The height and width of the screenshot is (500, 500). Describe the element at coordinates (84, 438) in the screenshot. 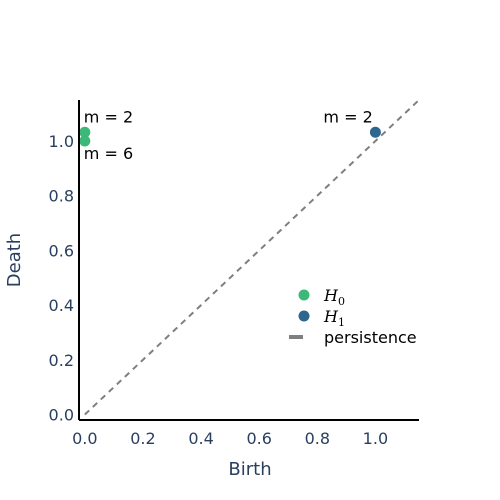

I see `x-tick-label: 0.0` at that location.